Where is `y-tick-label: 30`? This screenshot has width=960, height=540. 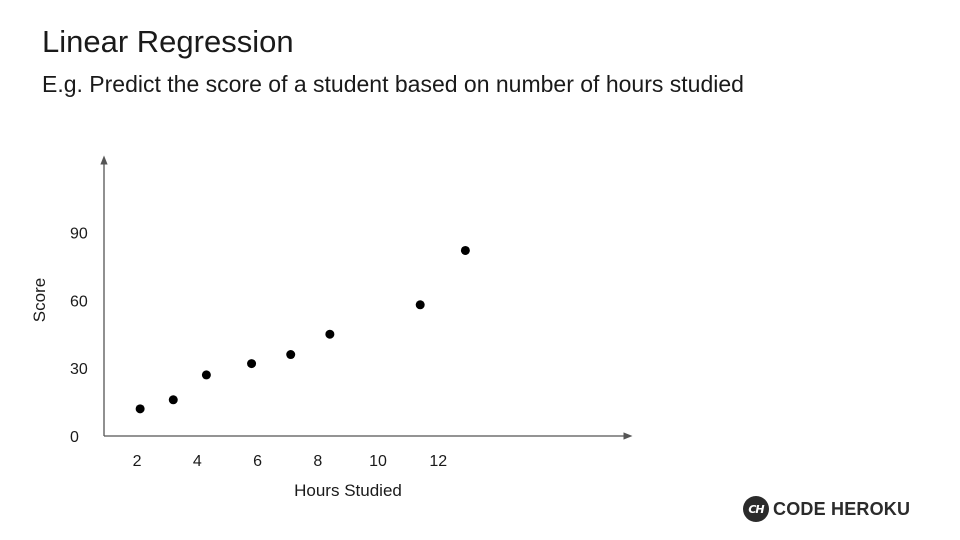 y-tick-label: 30 is located at coordinates (79, 369).